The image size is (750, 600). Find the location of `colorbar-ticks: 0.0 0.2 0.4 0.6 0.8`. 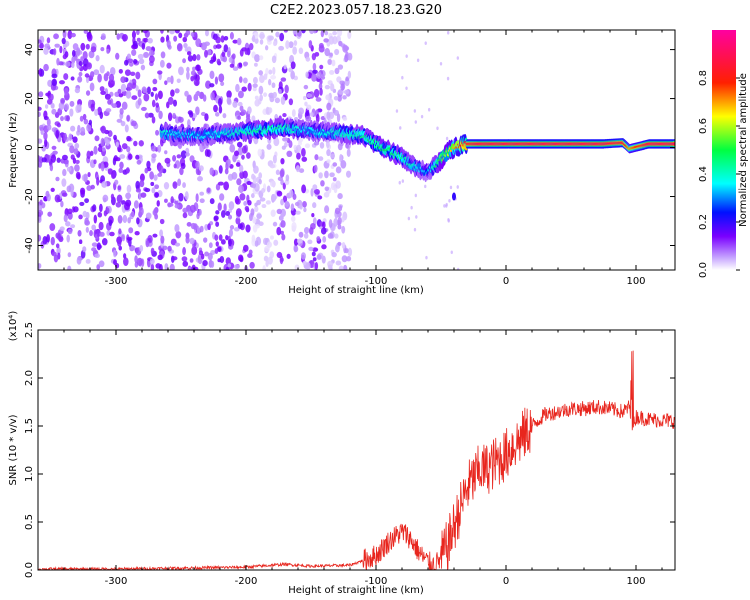

colorbar-ticks: 0.0 0.2 0.4 0.6 0.8 is located at coordinates (719, 174).